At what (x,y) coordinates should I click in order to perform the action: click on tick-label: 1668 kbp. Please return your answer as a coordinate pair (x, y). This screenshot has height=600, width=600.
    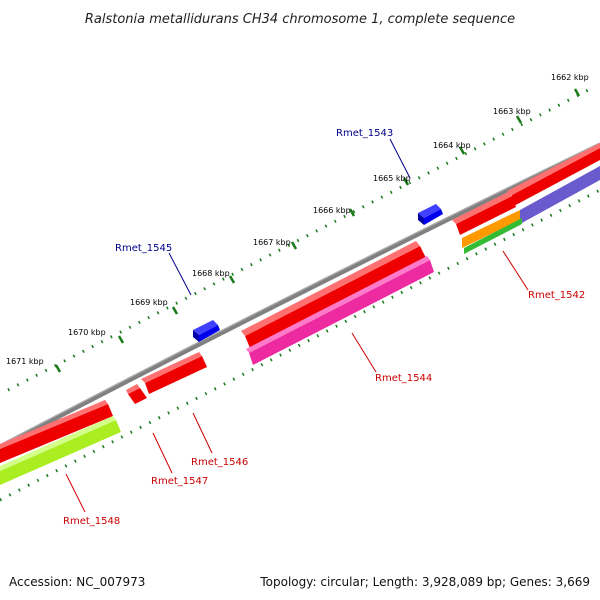
    Looking at the image, I should click on (211, 273).